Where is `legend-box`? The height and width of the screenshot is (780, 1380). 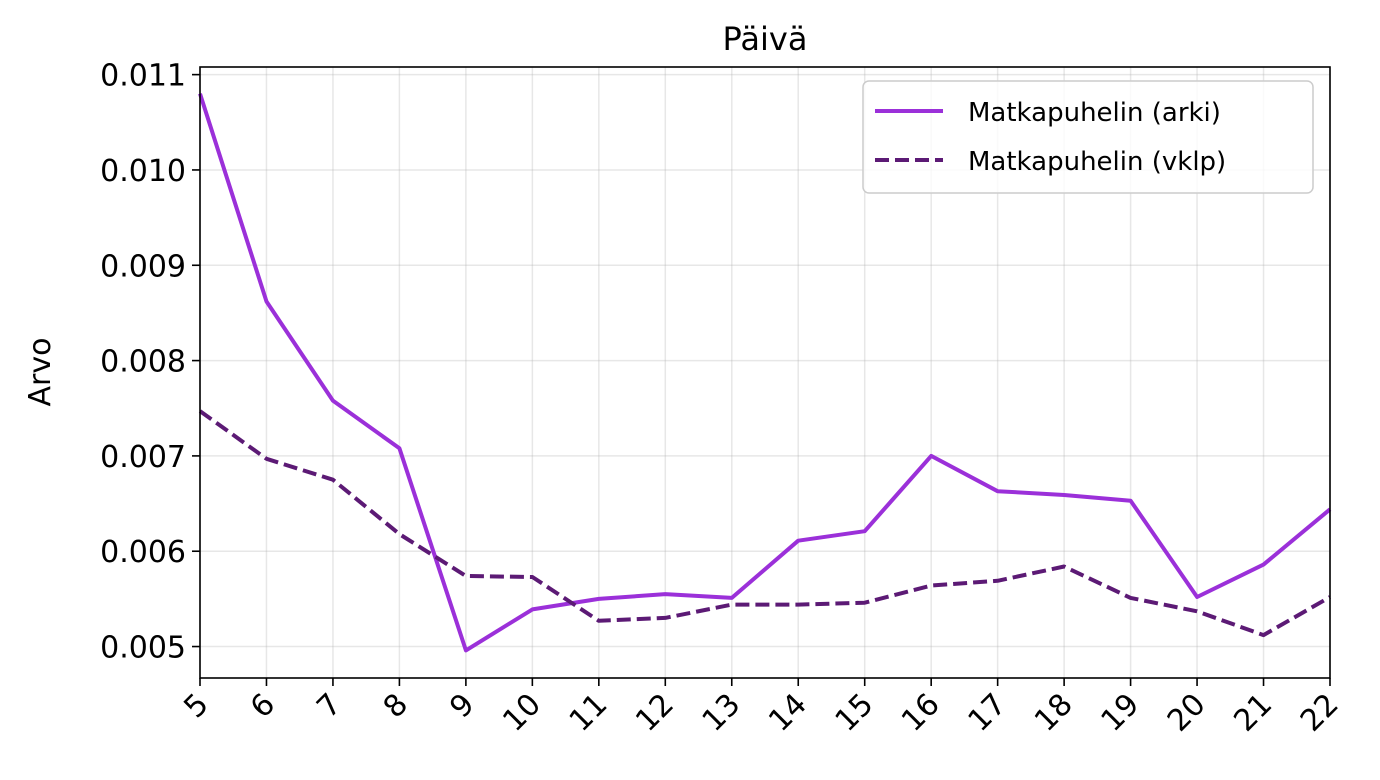
legend-box is located at coordinates (1088, 137).